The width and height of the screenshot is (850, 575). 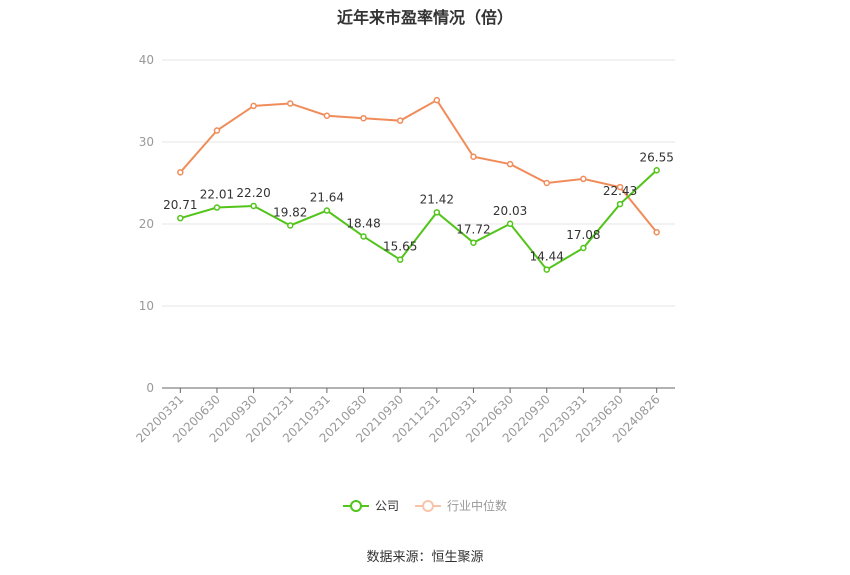 I want to click on y-tick-label: 0, so click(x=150, y=388).